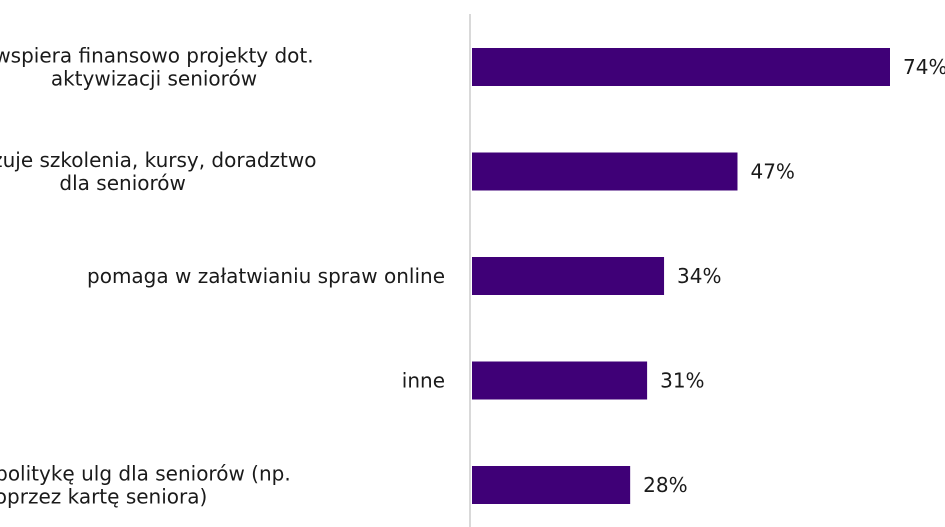 Image resolution: width=945 pixels, height=527 pixels. I want to click on value-label-4: 28%, so click(665, 485).